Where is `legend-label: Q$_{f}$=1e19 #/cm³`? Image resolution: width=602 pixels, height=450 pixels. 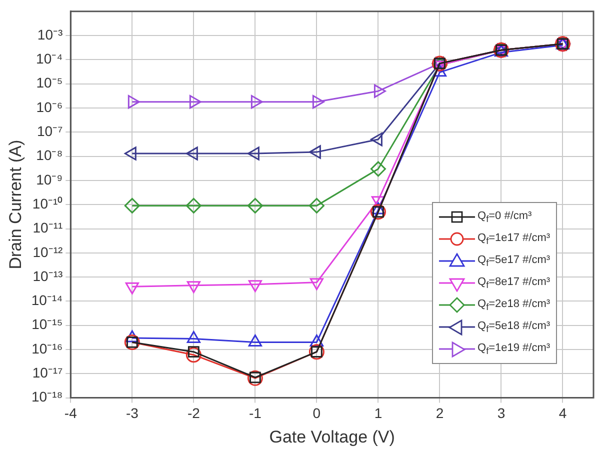 legend-label: Q$_{f}$=1e19 #/cm³ is located at coordinates (514, 349).